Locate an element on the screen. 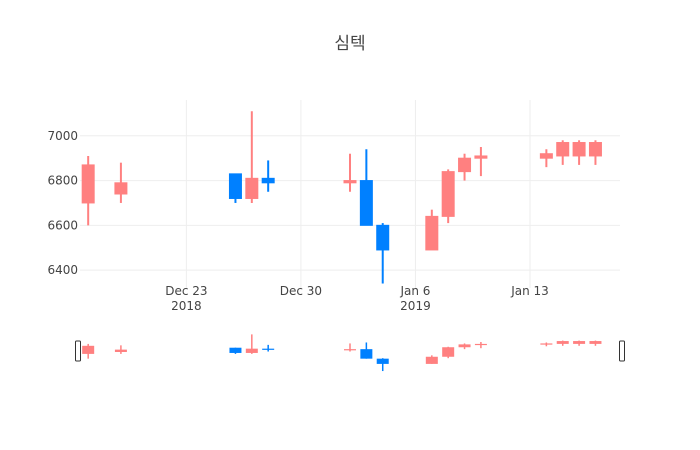 This screenshot has height=450, width=700. y-tick-label: 7000 is located at coordinates (62, 136).